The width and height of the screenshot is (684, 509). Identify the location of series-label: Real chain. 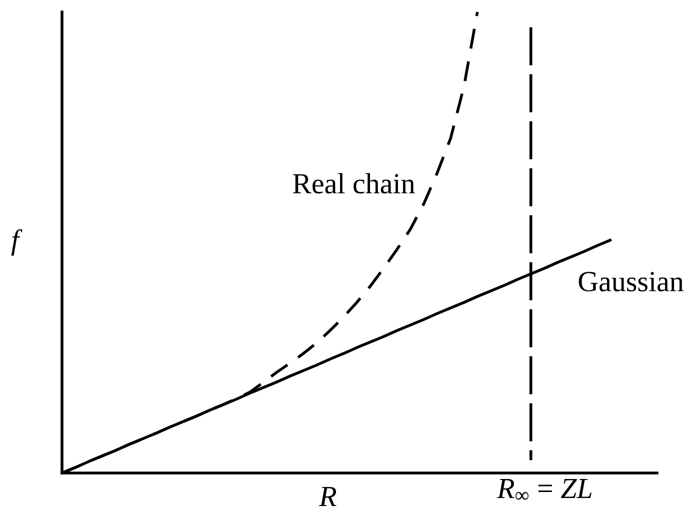
(353, 183).